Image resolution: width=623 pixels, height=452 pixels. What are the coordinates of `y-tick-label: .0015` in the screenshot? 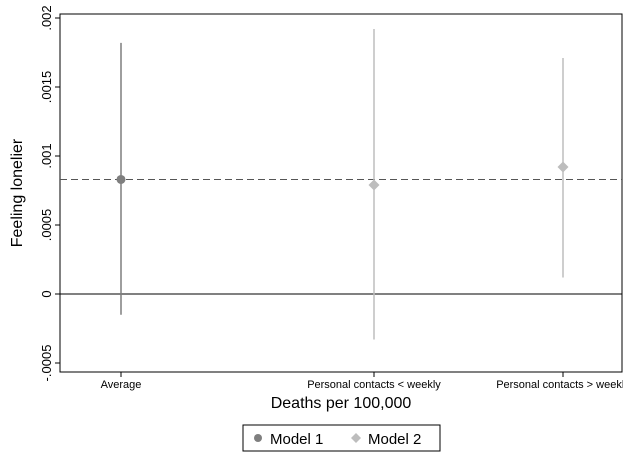 It's located at (46, 87).